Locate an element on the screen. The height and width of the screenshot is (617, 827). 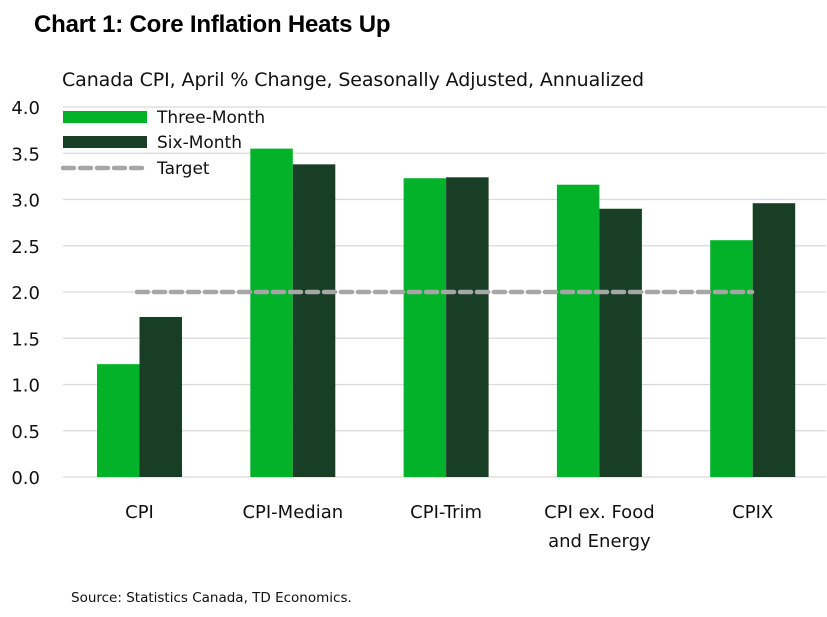
y-tick-label: 2.5 is located at coordinates (25, 247).